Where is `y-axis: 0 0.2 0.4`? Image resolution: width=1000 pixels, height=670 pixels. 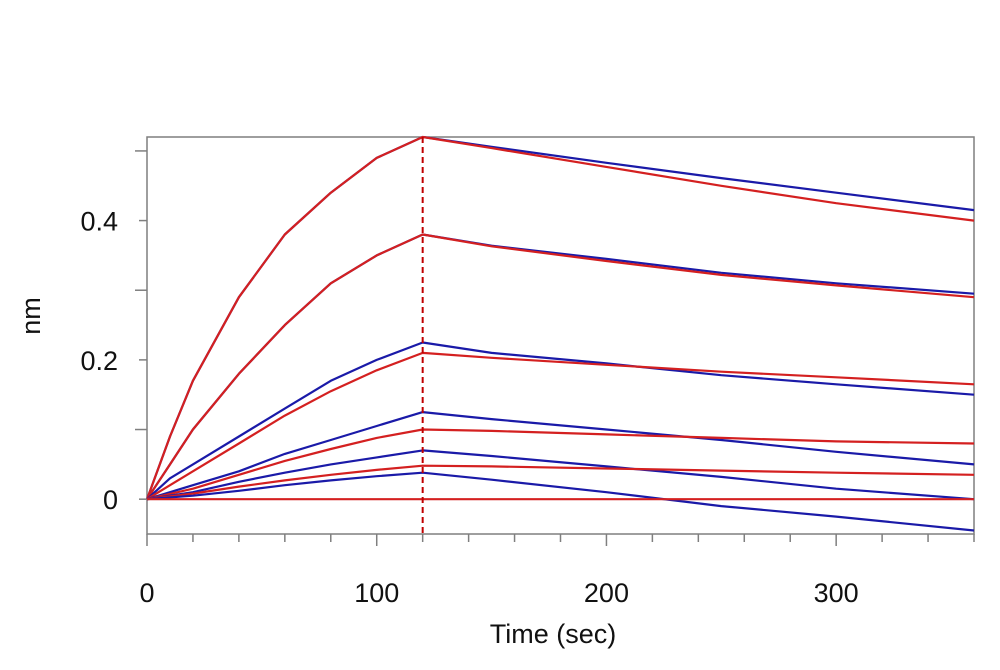 y-axis: 0 0.2 0.4 is located at coordinates (113, 332).